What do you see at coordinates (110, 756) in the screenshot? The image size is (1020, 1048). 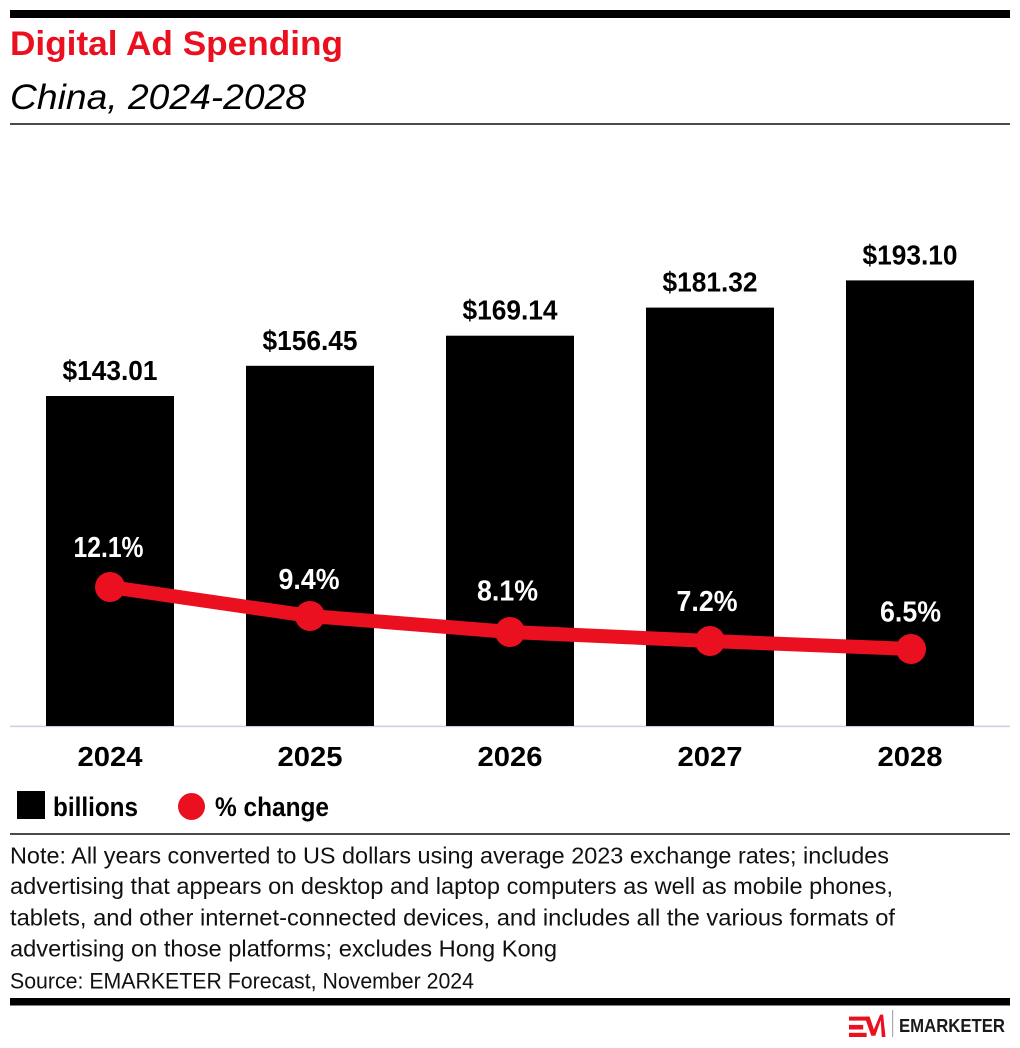 I see `svg-text: 2024` at bounding box center [110, 756].